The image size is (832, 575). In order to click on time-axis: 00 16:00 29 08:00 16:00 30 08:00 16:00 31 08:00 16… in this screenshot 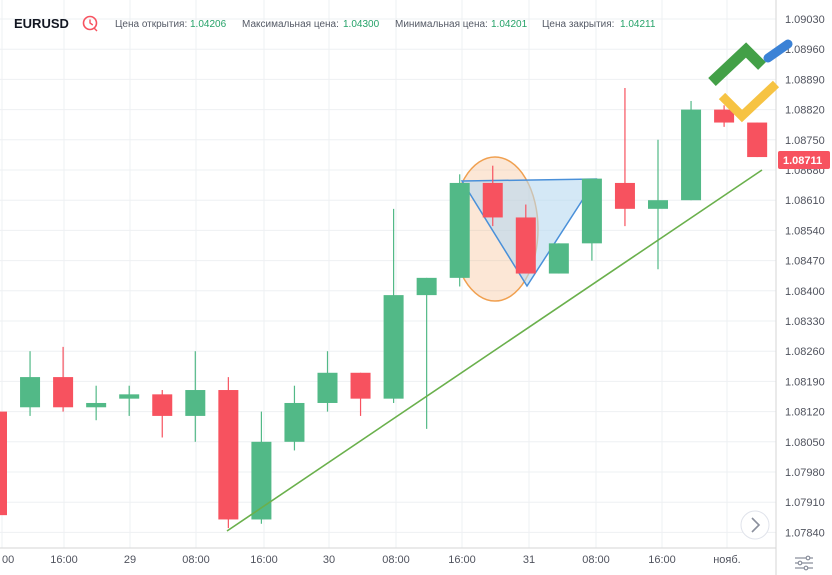, I will do `click(371, 560)`.